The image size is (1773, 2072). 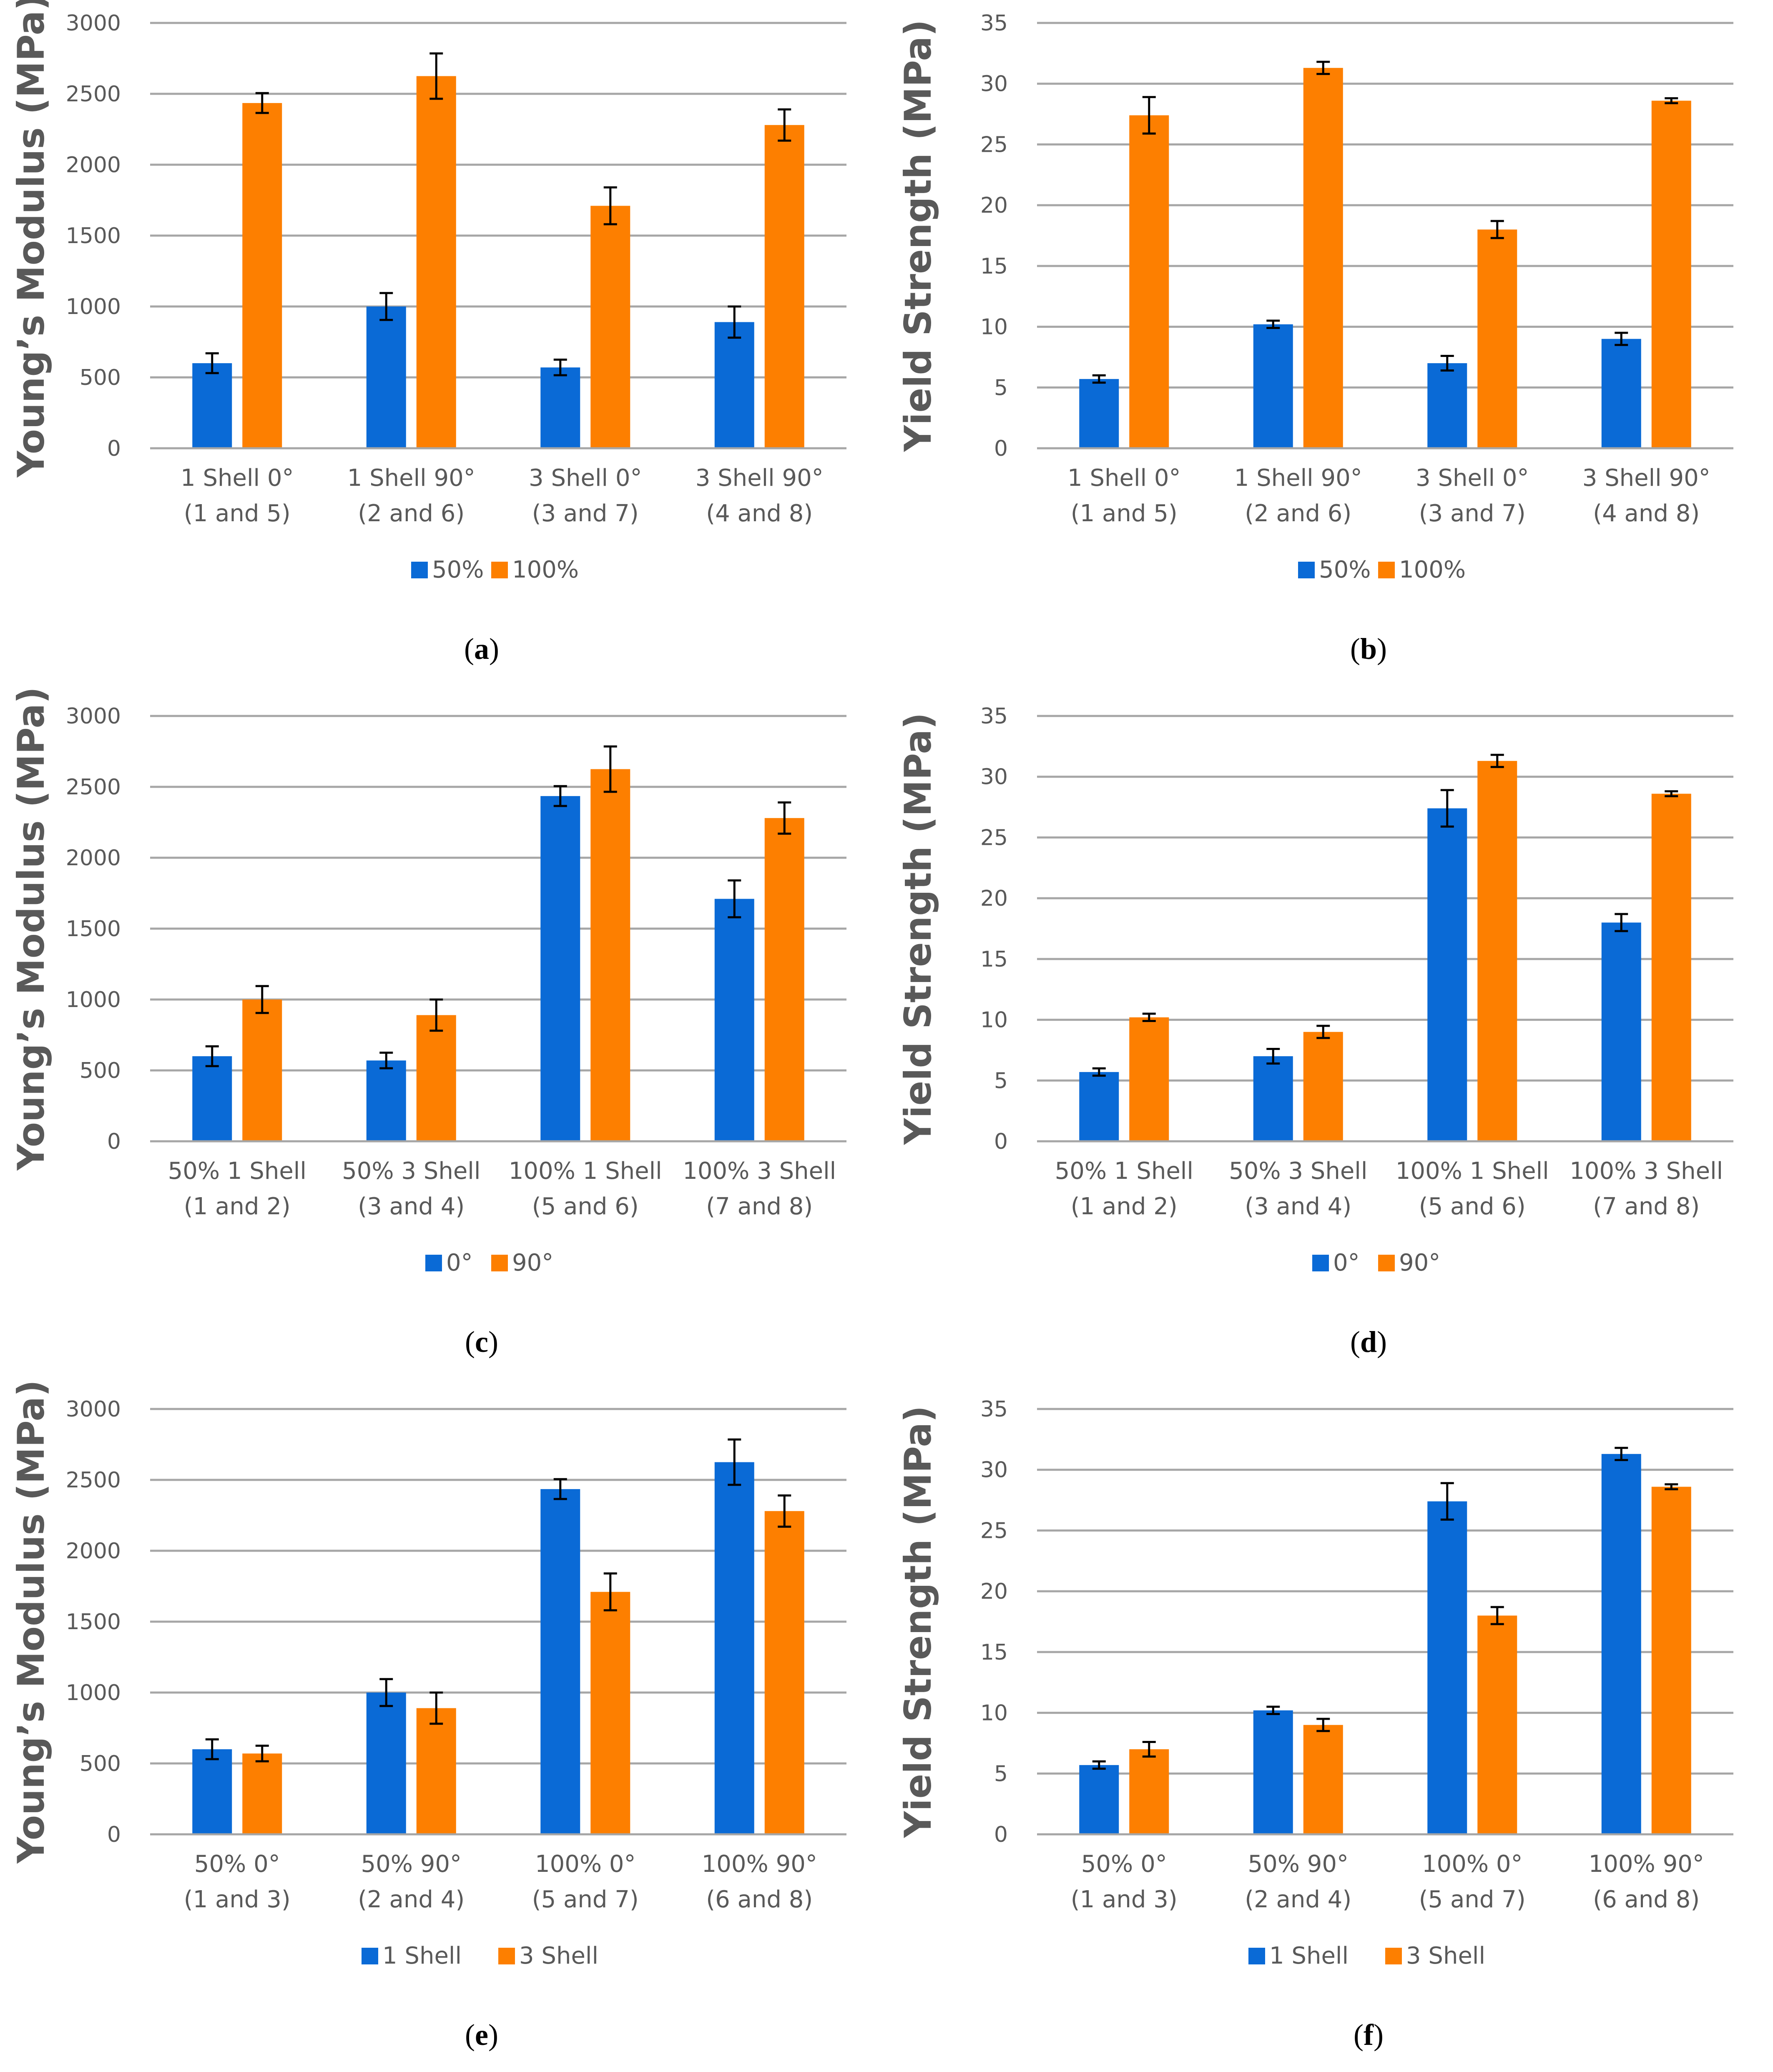 What do you see at coordinates (585, 1899) in the screenshot?
I see `x-tick-label: (5 and 7)` at bounding box center [585, 1899].